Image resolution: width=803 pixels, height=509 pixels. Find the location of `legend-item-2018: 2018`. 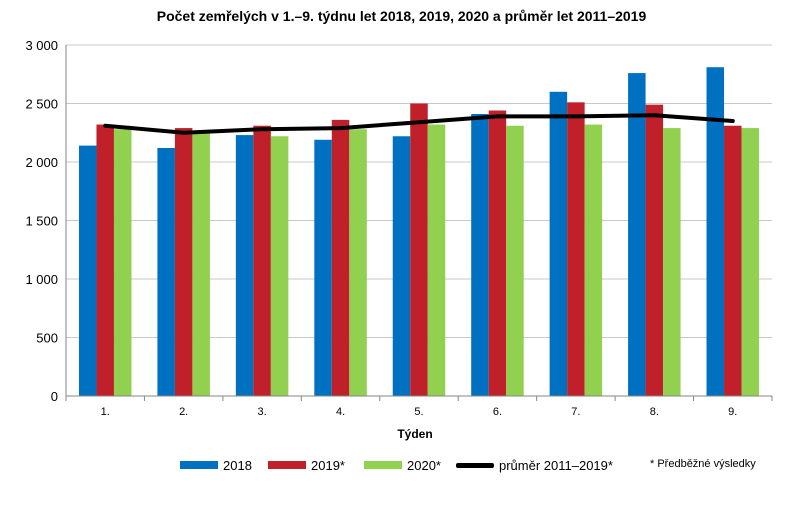

legend-item-2018: 2018 is located at coordinates (216, 465).